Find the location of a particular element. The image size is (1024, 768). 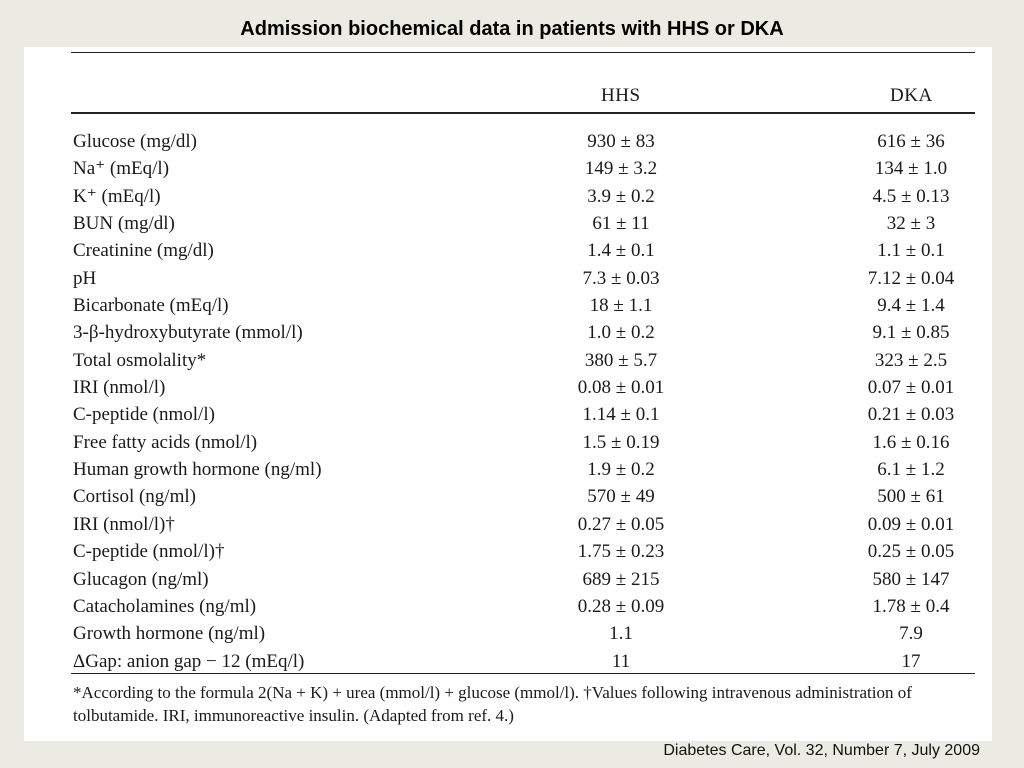

hhs-value: 1.75 ± 0.23 is located at coordinates (621, 552).